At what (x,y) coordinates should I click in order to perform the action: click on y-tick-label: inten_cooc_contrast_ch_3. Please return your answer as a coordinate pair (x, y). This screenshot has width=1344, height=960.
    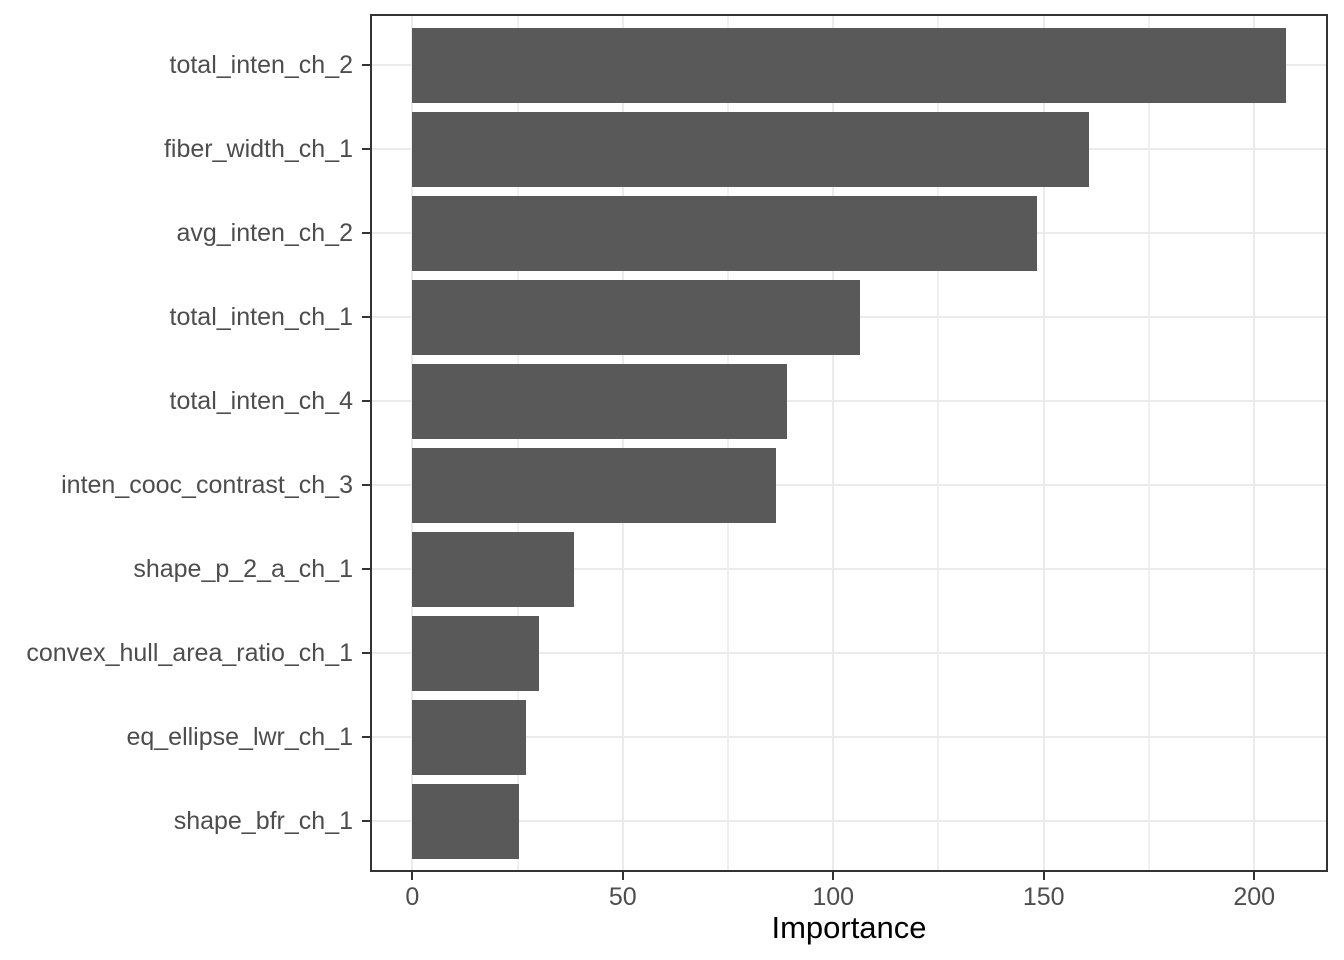
    Looking at the image, I should click on (207, 485).